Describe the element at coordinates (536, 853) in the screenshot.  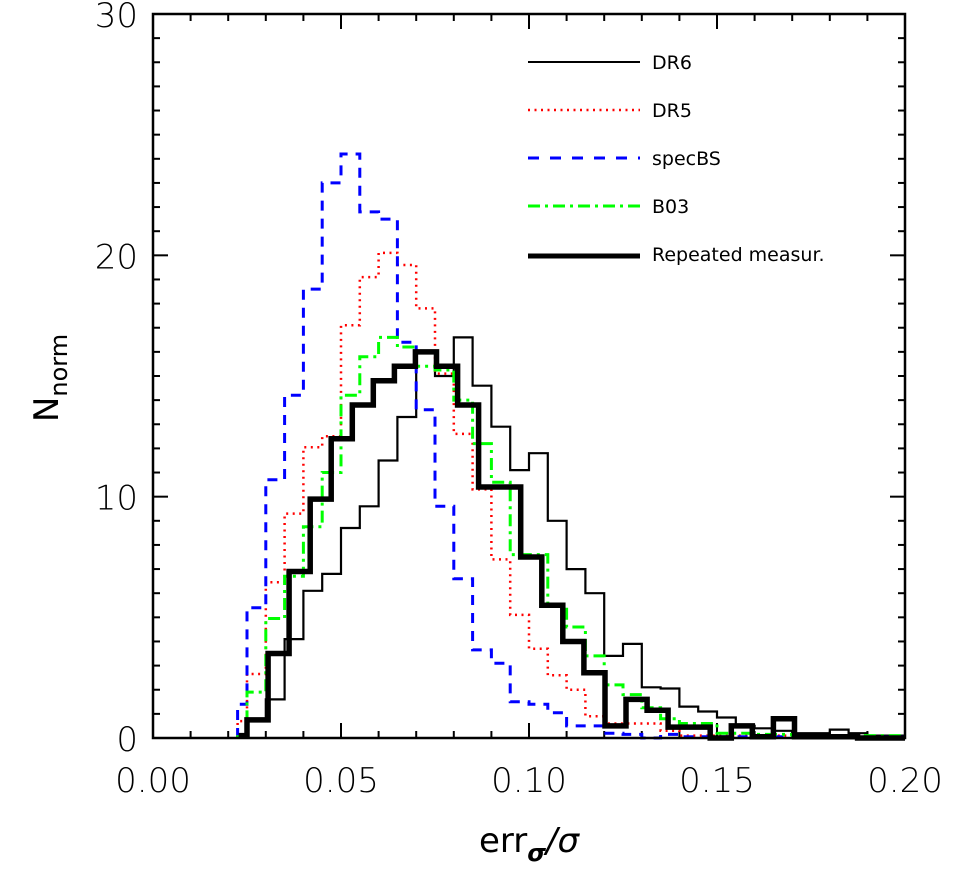
I see `x-axis-title-sub: σ` at that location.